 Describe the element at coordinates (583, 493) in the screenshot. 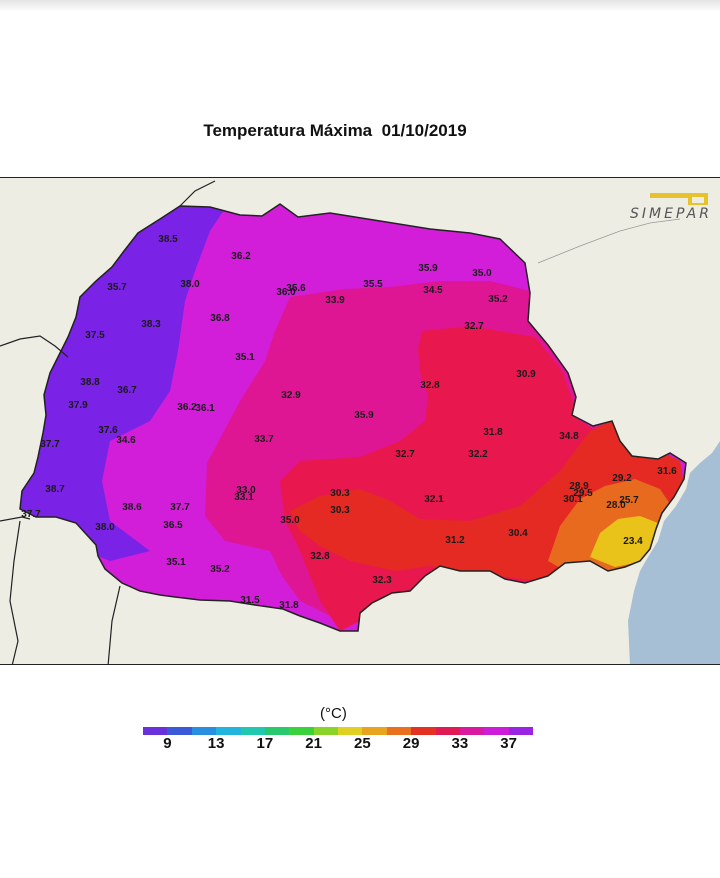

I see `station-value: 29.5` at that location.